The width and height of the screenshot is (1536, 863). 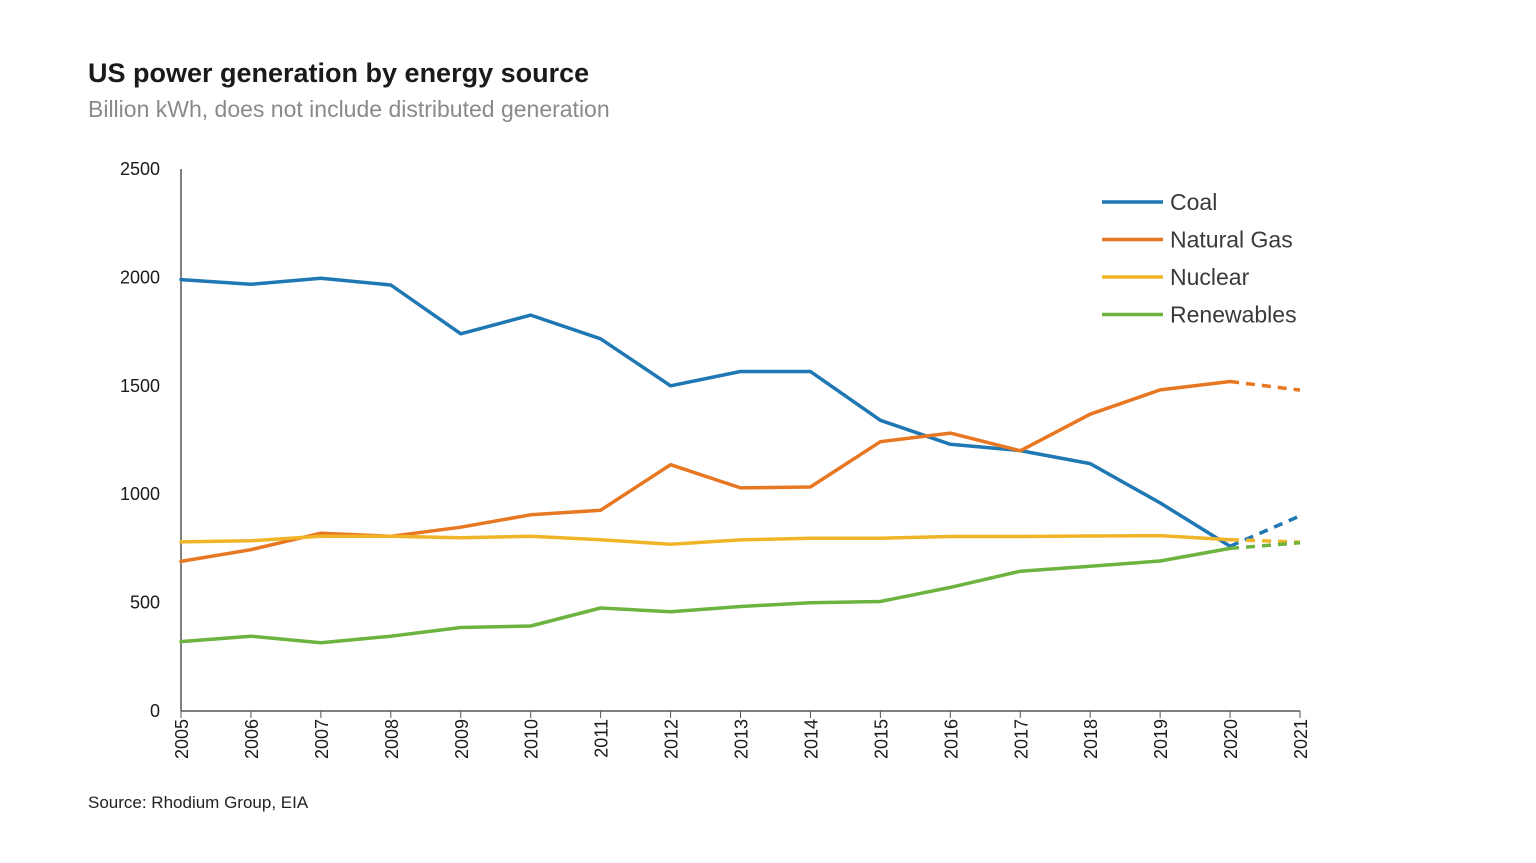 I want to click on x-tick-label: 2021, so click(x=1301, y=739).